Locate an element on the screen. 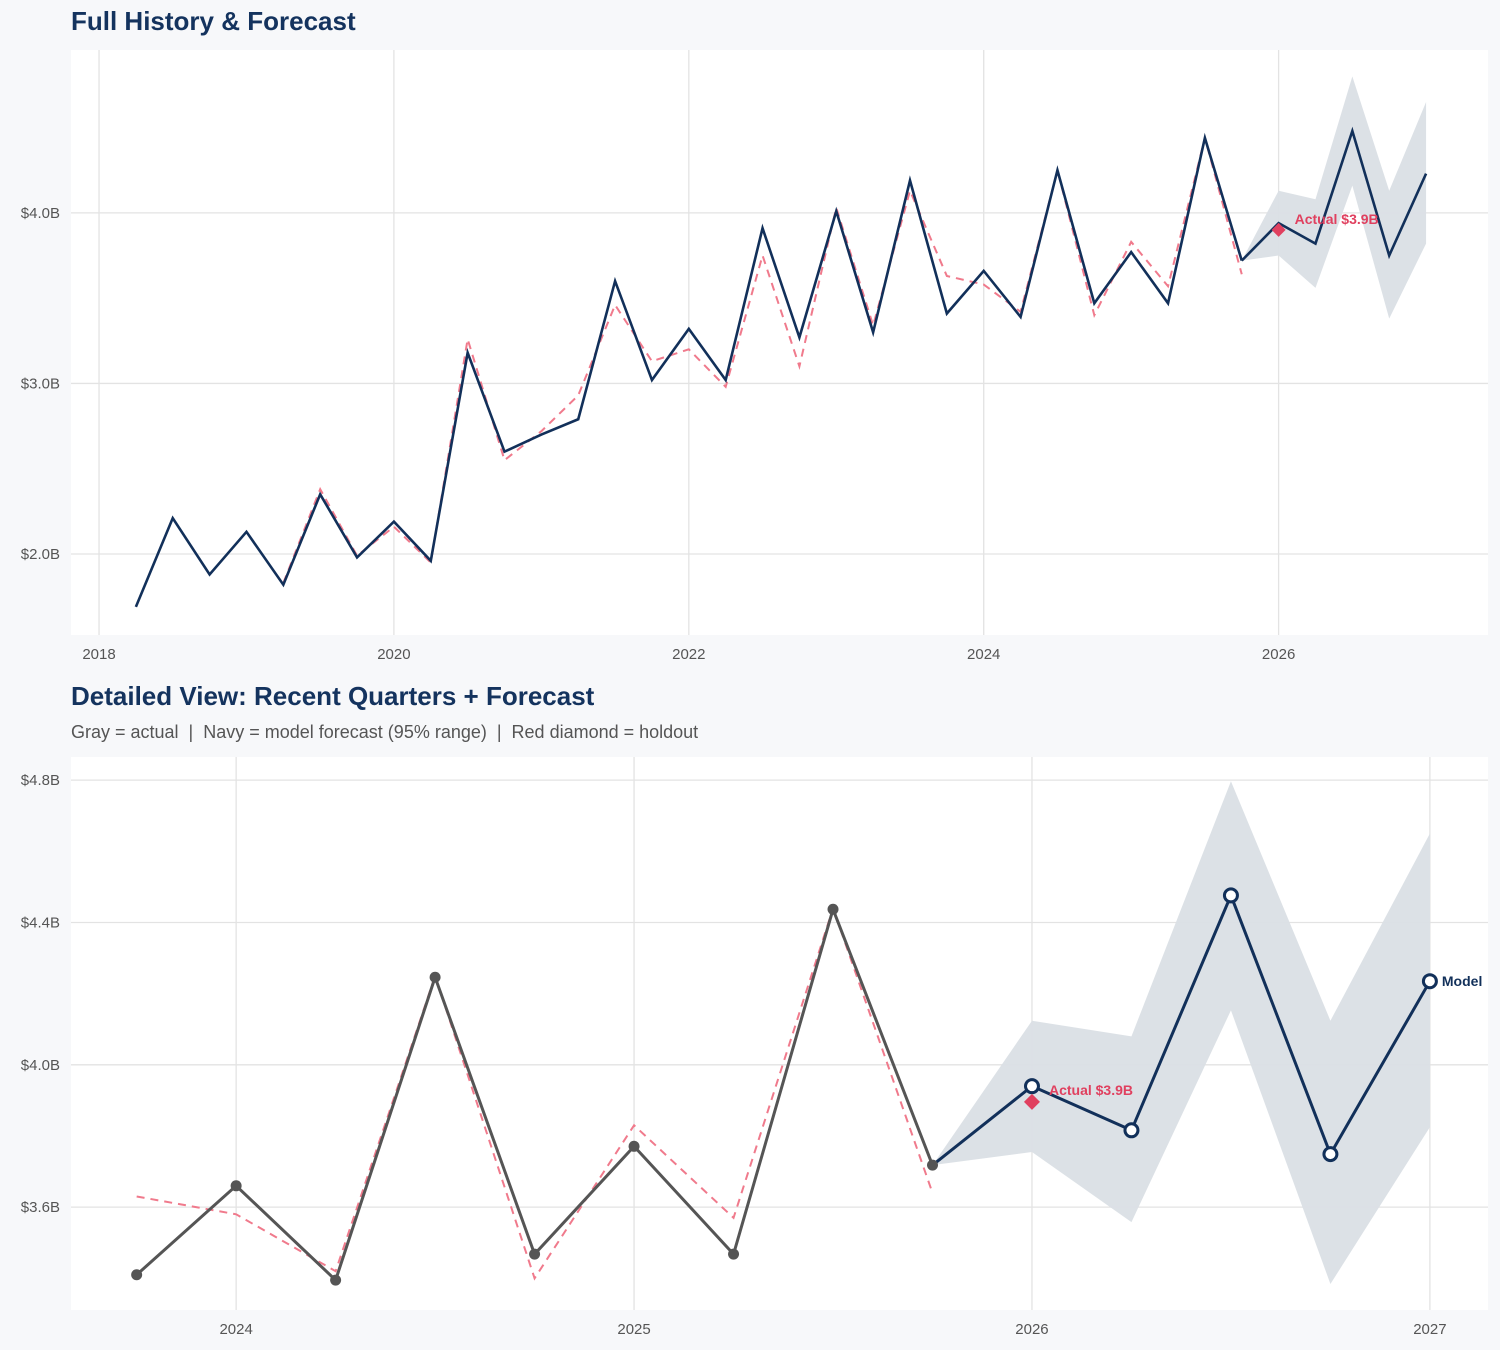 The height and width of the screenshot is (1350, 1500). y-tick-label: $4.4B is located at coordinates (40, 922).